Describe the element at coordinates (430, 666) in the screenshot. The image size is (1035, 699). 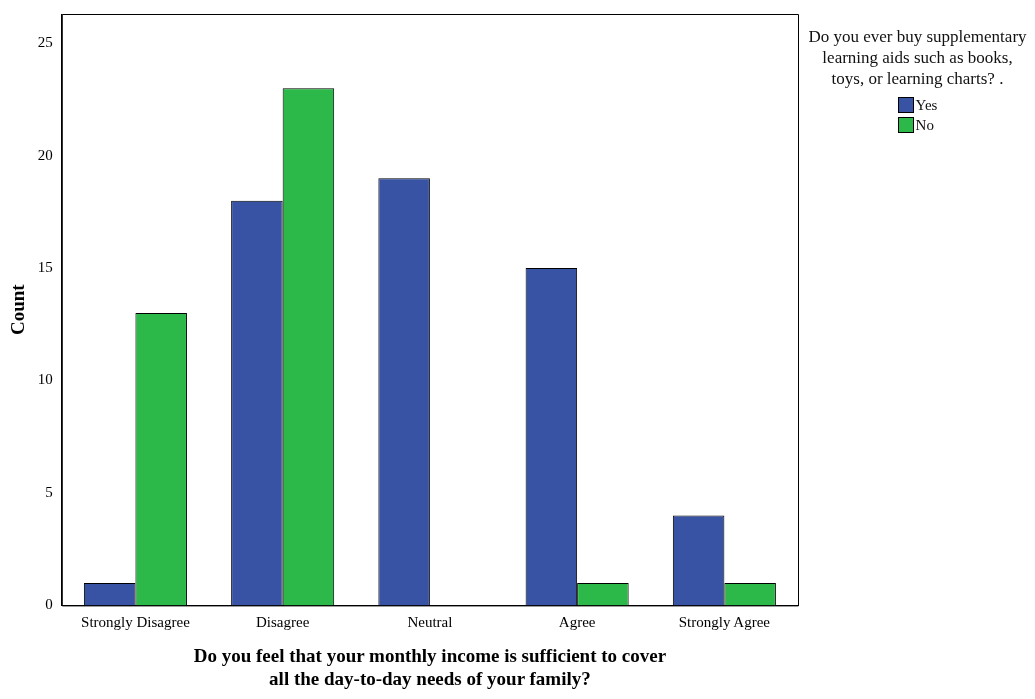
I see `x-axis-title: Do you feel that your monthly income is sufficient to cover all the day-to-day needs of your family?` at that location.